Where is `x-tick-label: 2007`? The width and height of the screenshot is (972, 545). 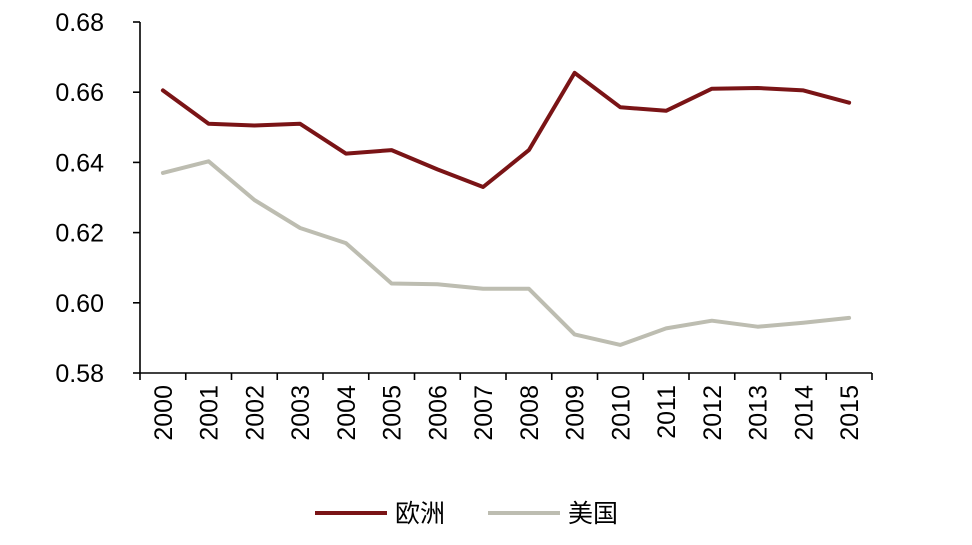
x-tick-label: 2007 is located at coordinates (484, 413).